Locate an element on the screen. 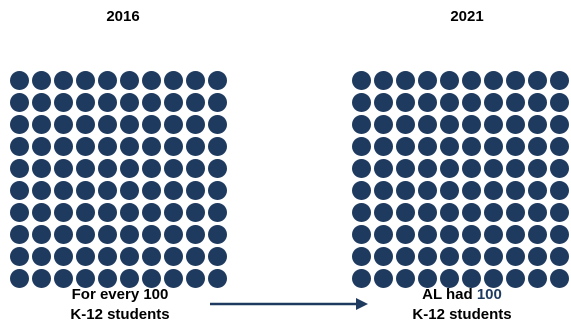  caption-2021-line1: AL had 100 is located at coordinates (461, 295).